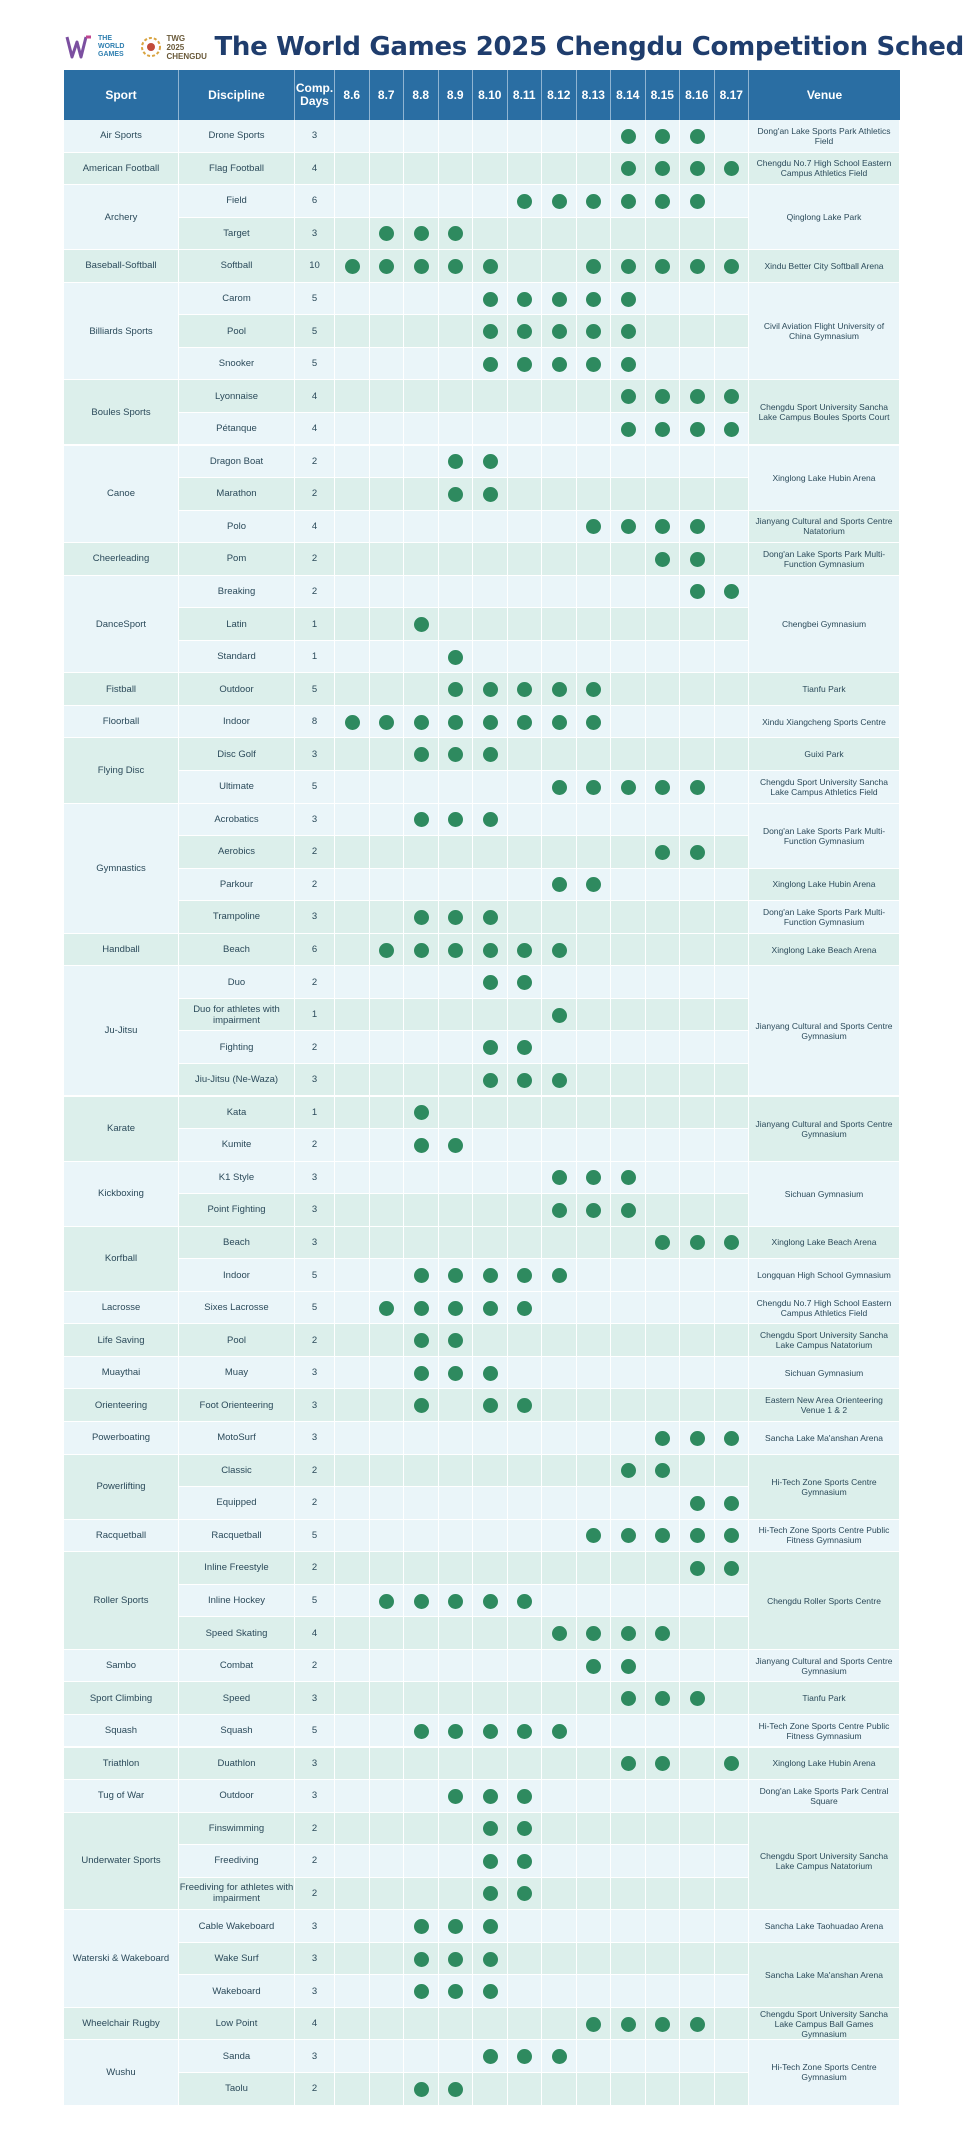 The height and width of the screenshot is (2132, 964). What do you see at coordinates (237, 1438) in the screenshot?
I see `discipline-cell: MotoSurf` at bounding box center [237, 1438].